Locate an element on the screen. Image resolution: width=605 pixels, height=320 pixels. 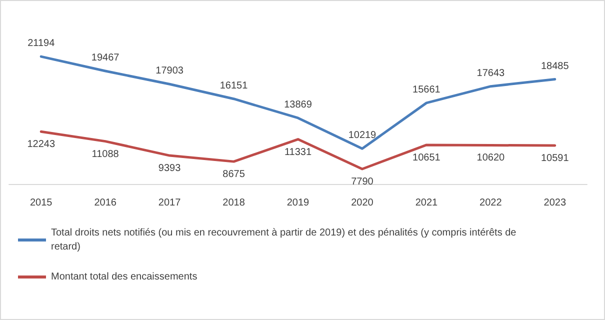
data-label: 11088 is located at coordinates (106, 154).